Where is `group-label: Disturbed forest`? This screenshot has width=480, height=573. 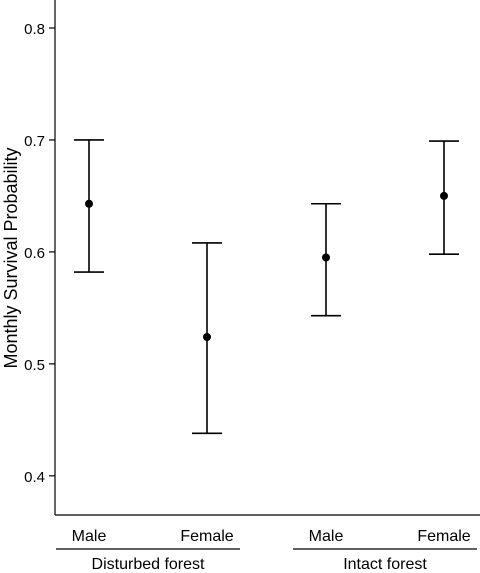 group-label: Disturbed forest is located at coordinates (148, 564).